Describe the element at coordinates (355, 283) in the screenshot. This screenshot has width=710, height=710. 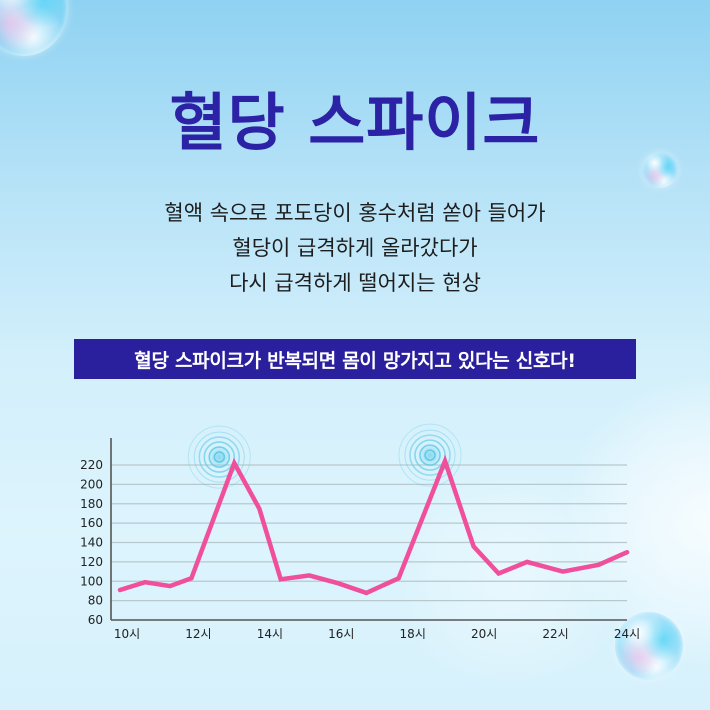
I see `description-line: 다시 급격하게 떨어지는 현상` at that location.